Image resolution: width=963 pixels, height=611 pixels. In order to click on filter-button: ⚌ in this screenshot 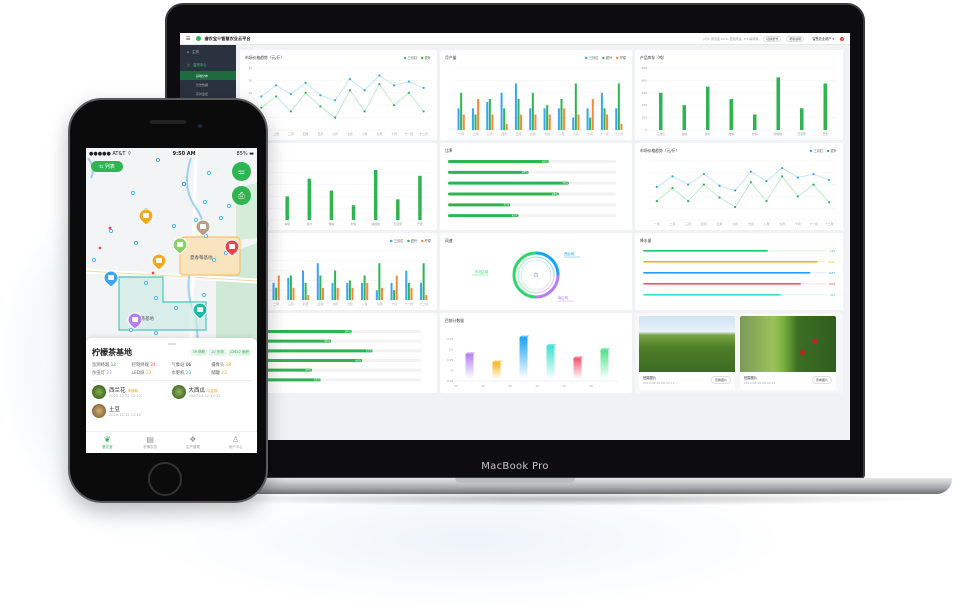, I will do `click(241, 171)`.